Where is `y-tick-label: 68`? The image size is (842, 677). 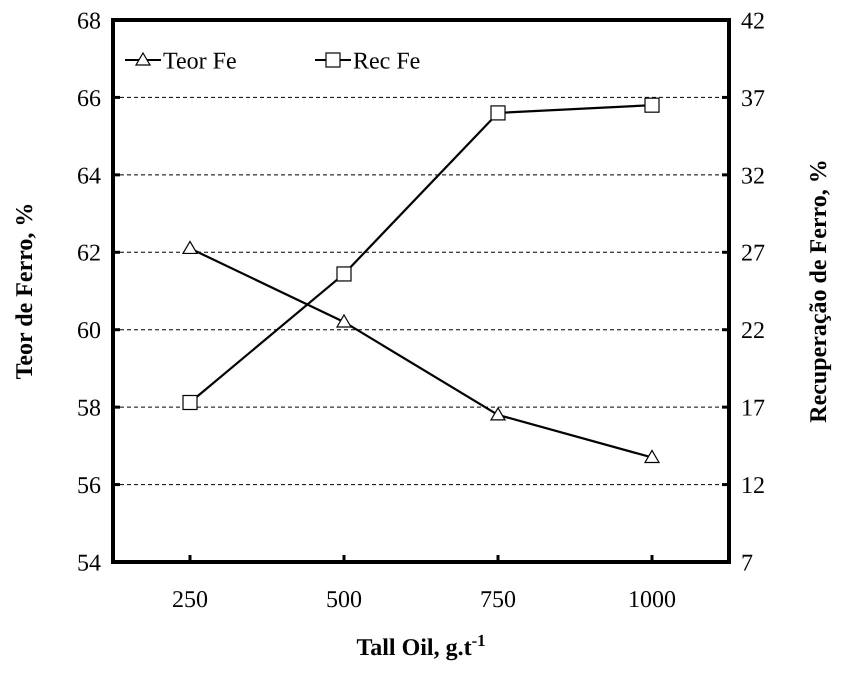 y-tick-label: 68 is located at coordinates (89, 21).